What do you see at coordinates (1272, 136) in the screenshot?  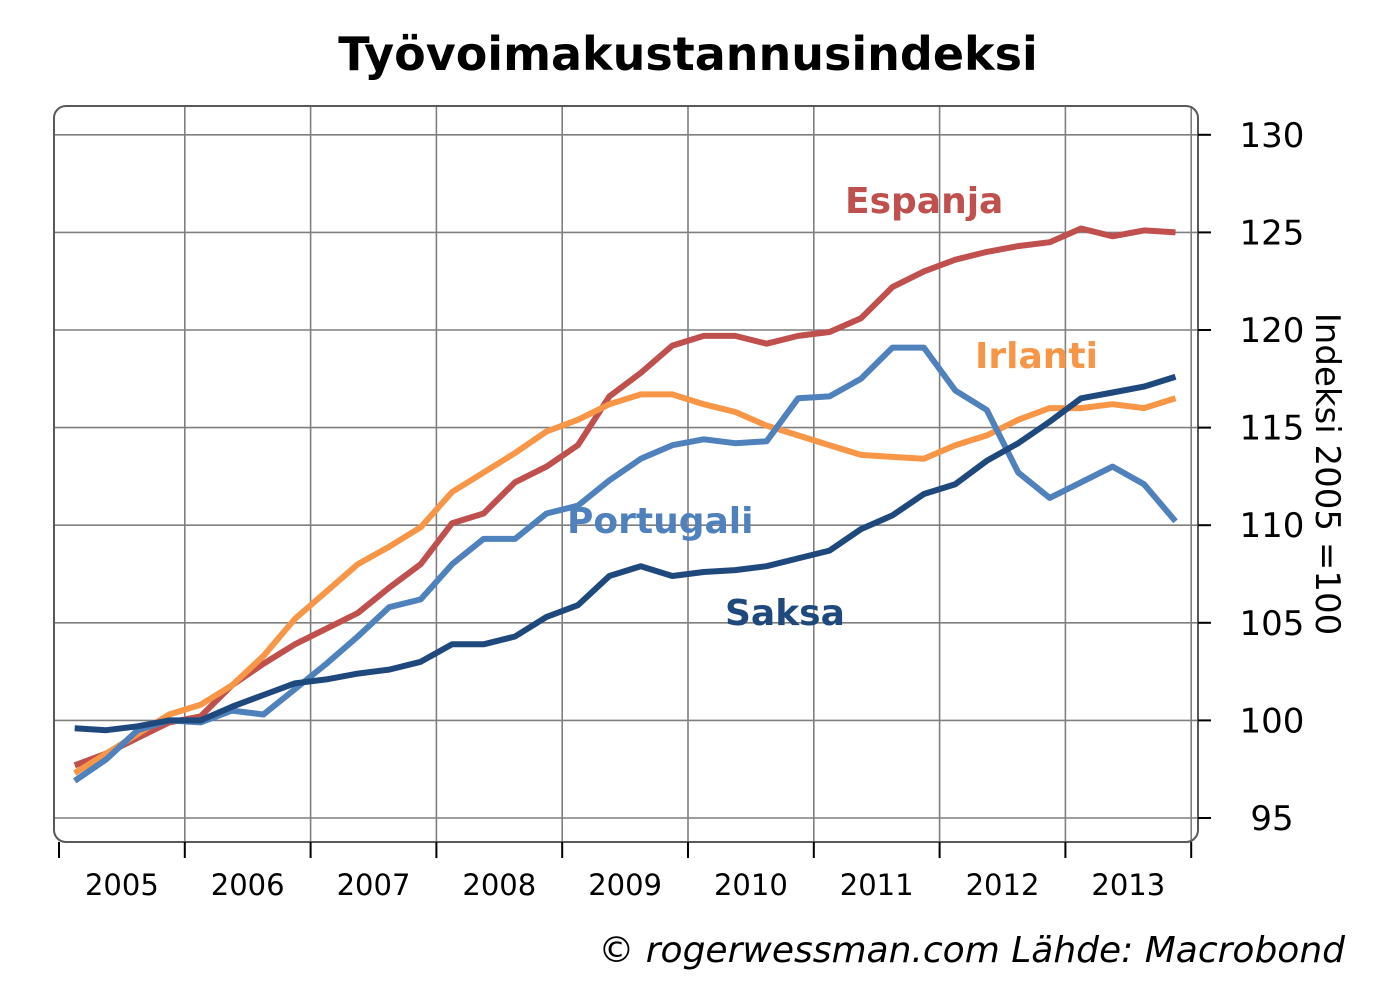 I see `y-tick-label: 130` at bounding box center [1272, 136].